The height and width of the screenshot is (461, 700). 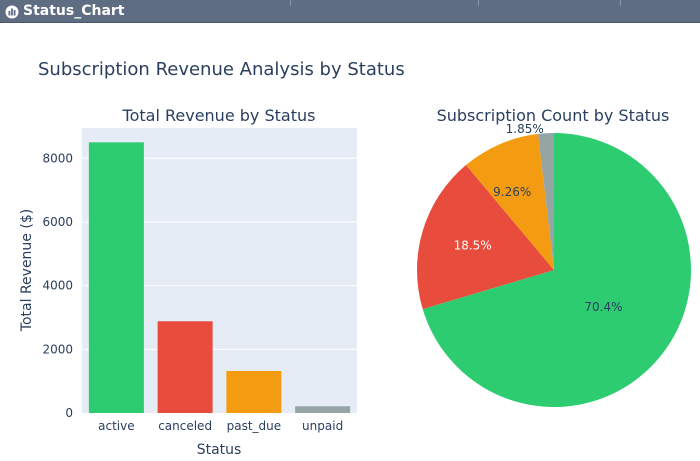 I want to click on bar-past-due, so click(x=254, y=391).